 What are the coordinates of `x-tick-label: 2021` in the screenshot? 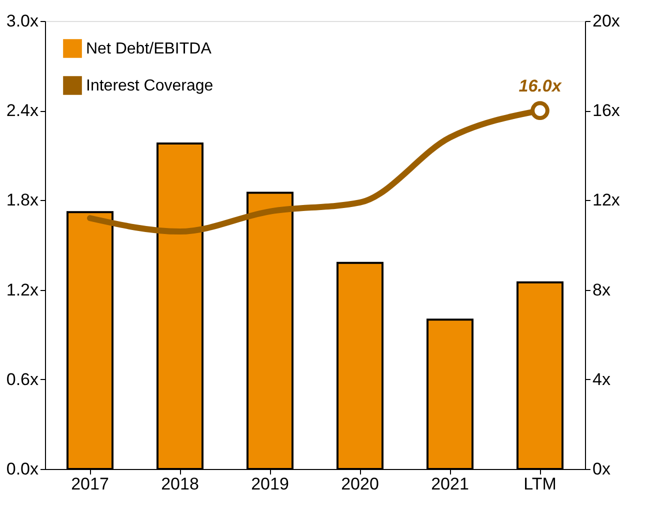 It's located at (450, 484).